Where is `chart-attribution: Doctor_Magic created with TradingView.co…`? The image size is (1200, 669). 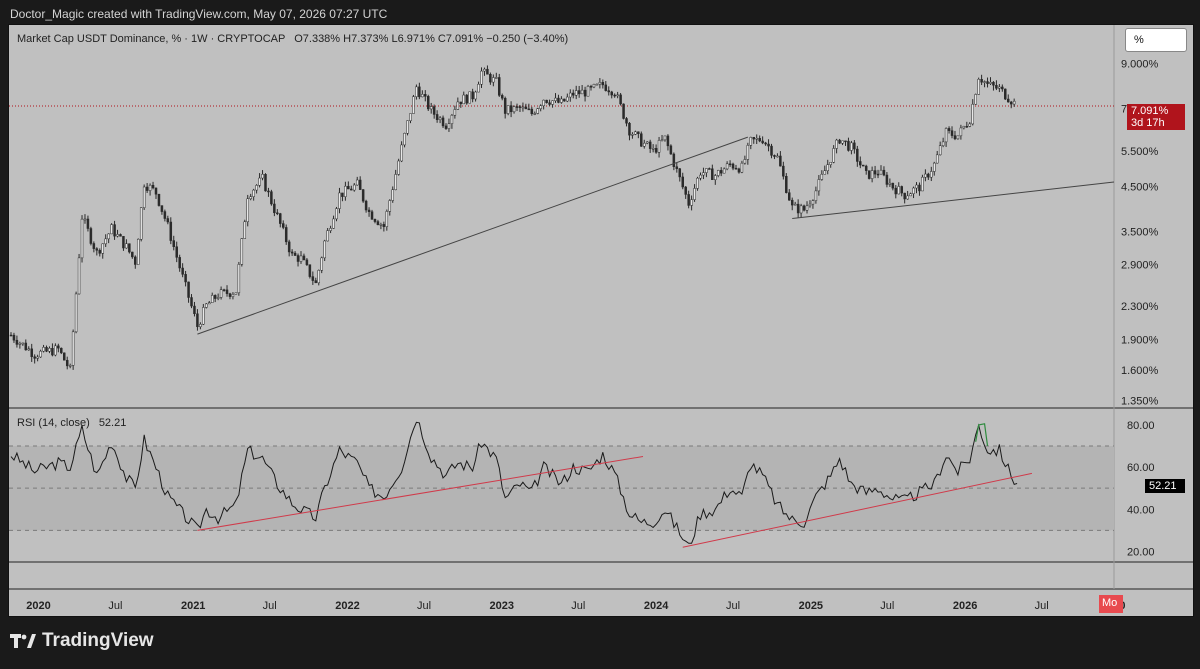
chart-attribution: Doctor_Magic created with TradingView.co… is located at coordinates (199, 14).